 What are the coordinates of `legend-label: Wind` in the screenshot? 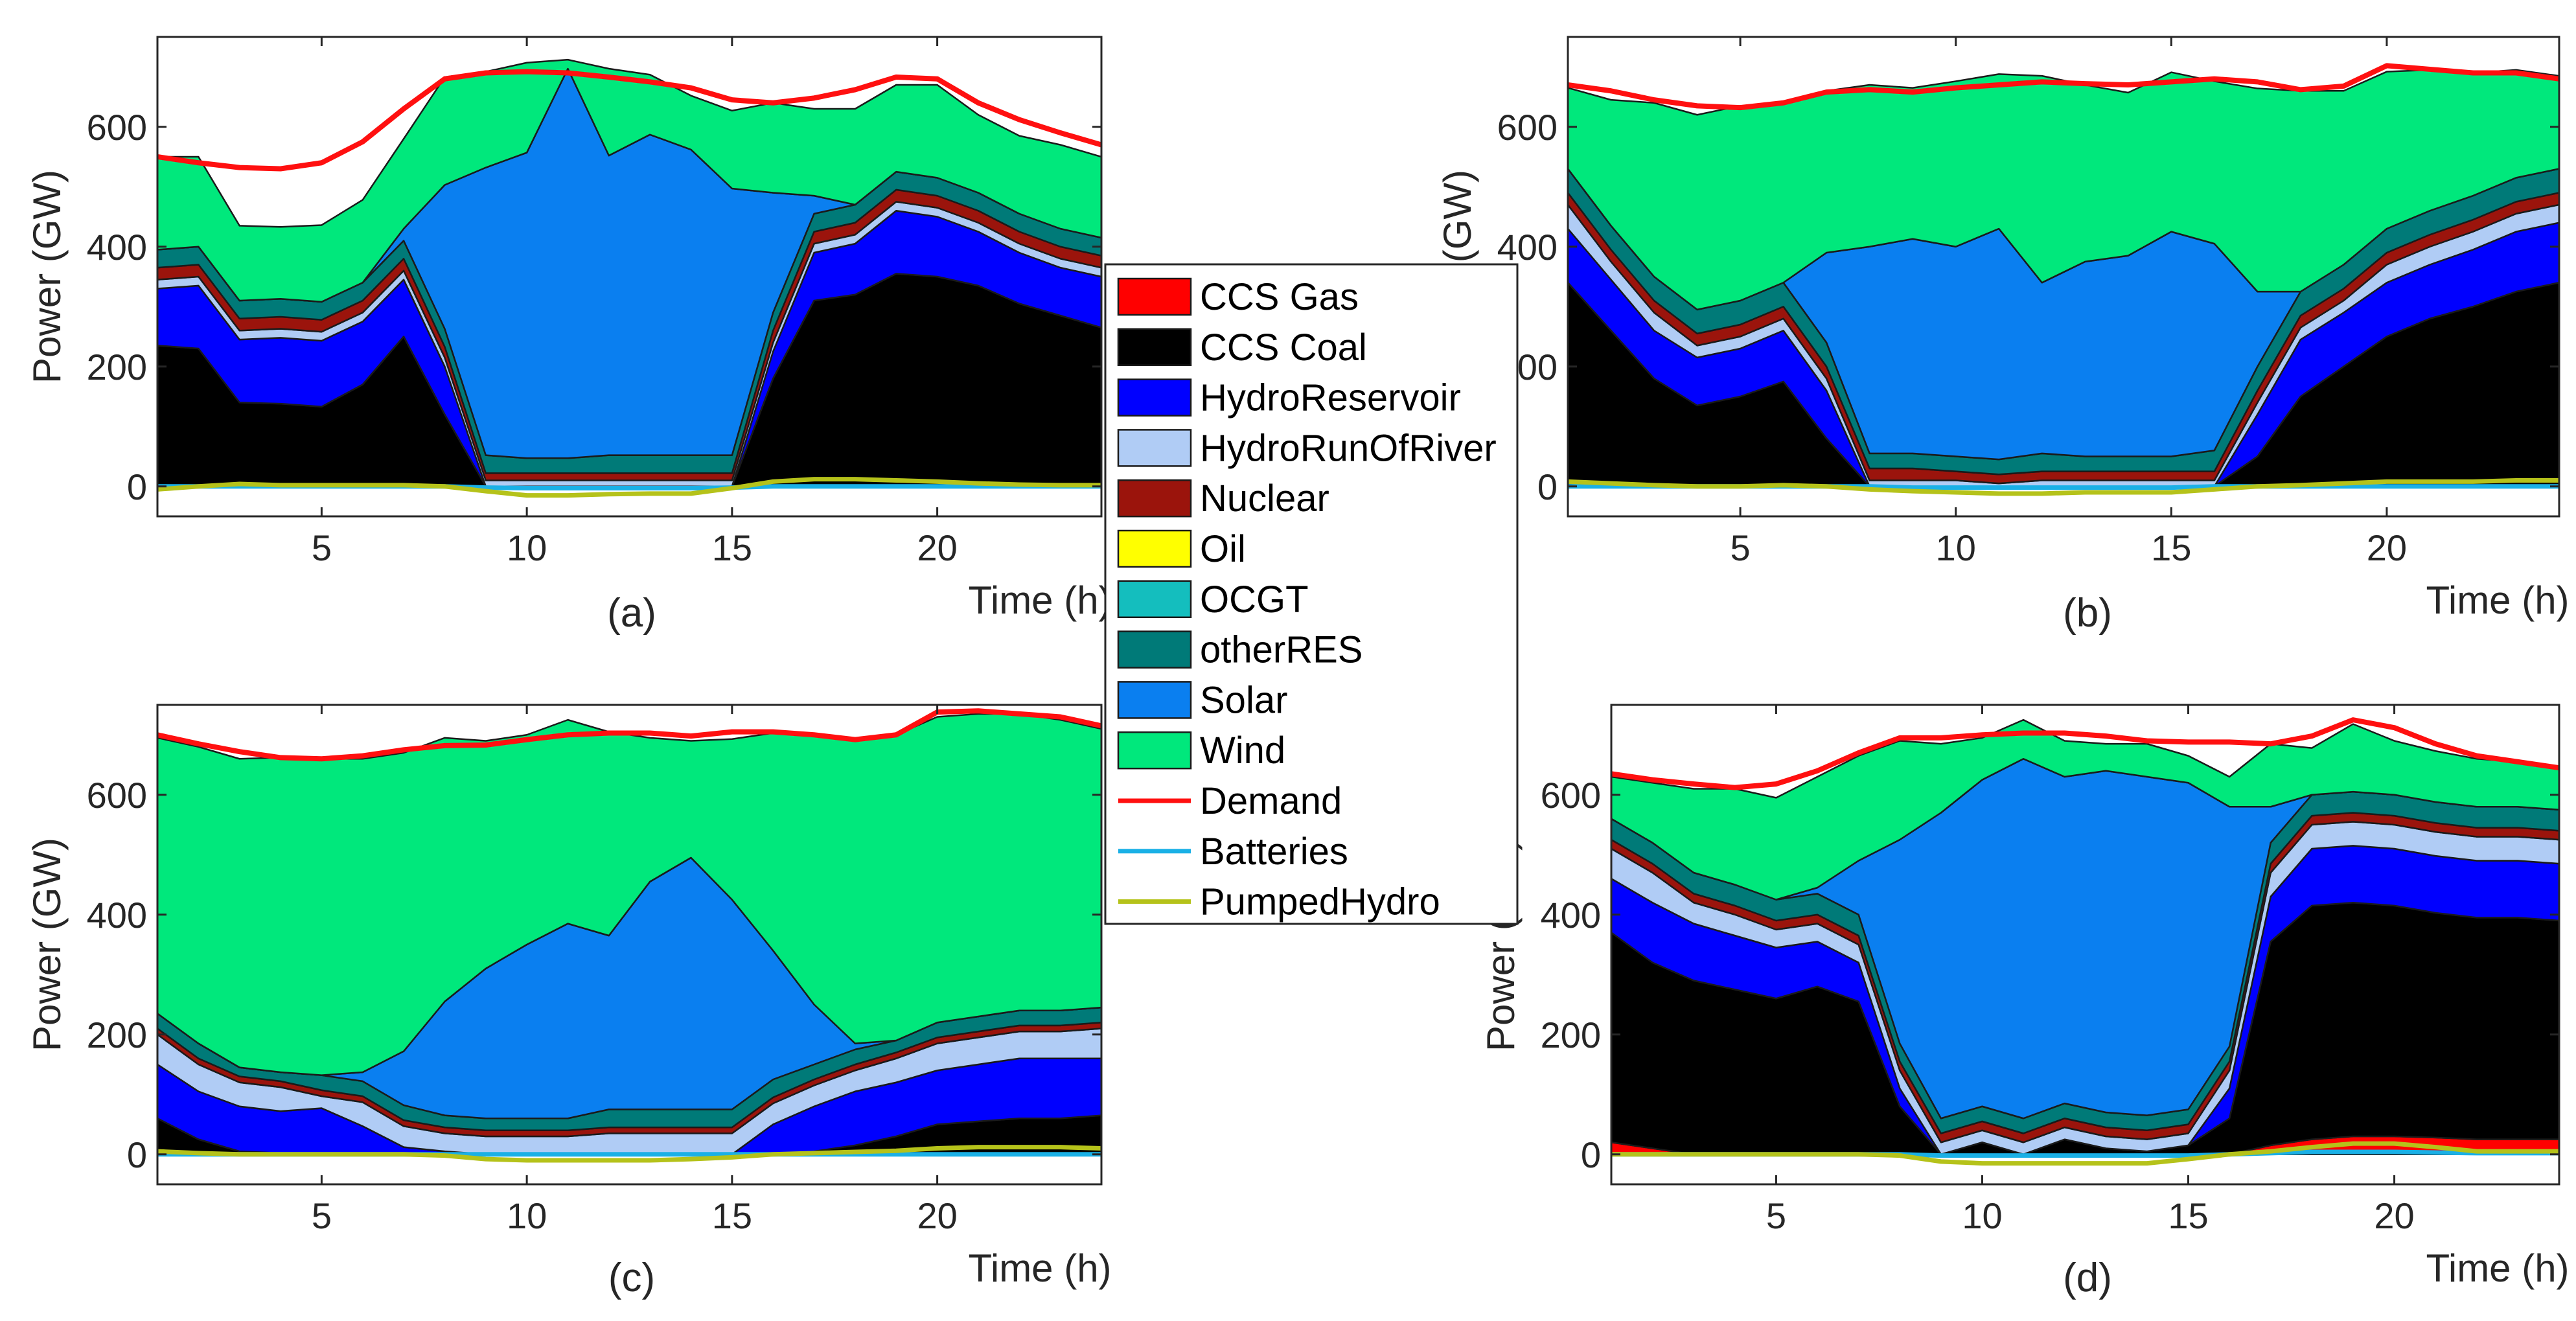 It's located at (1242, 750).